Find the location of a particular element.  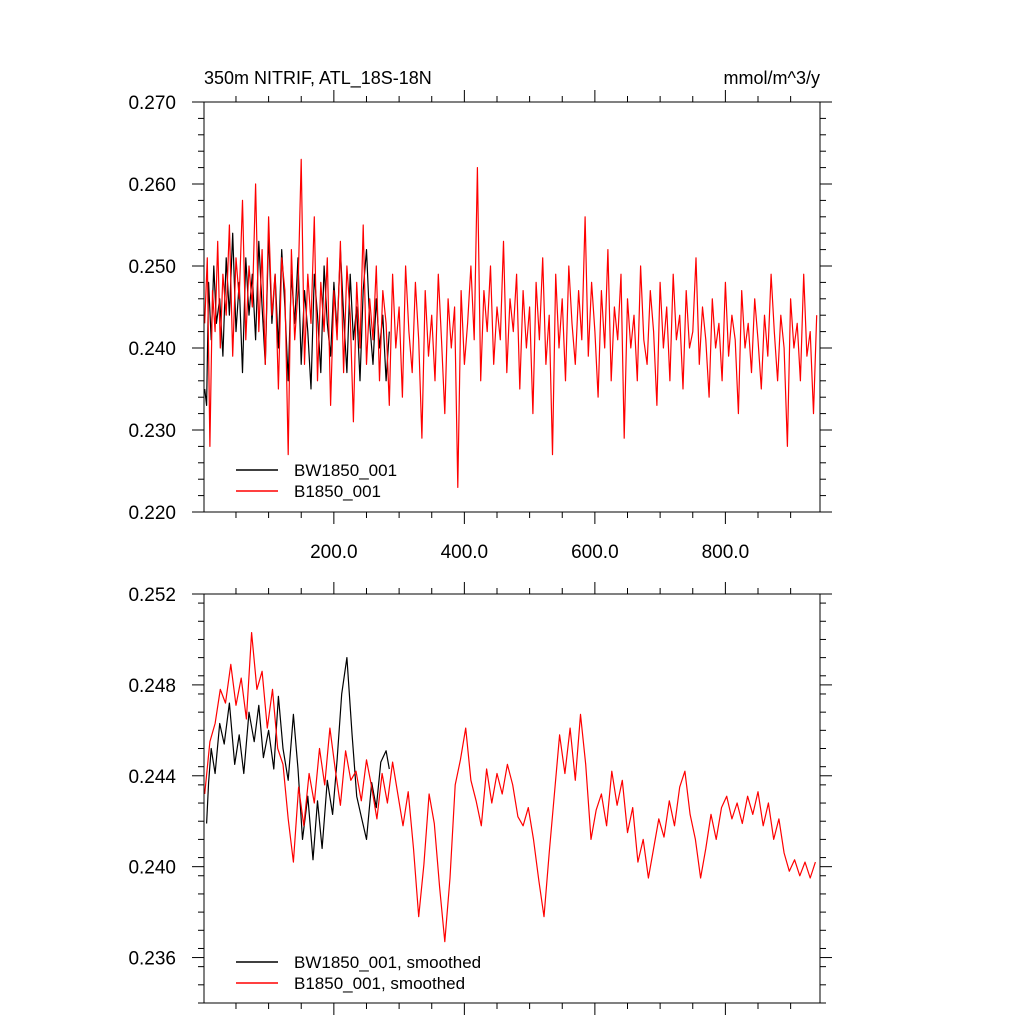

bottom-y-tick-label: 0.236 is located at coordinates (152, 959).